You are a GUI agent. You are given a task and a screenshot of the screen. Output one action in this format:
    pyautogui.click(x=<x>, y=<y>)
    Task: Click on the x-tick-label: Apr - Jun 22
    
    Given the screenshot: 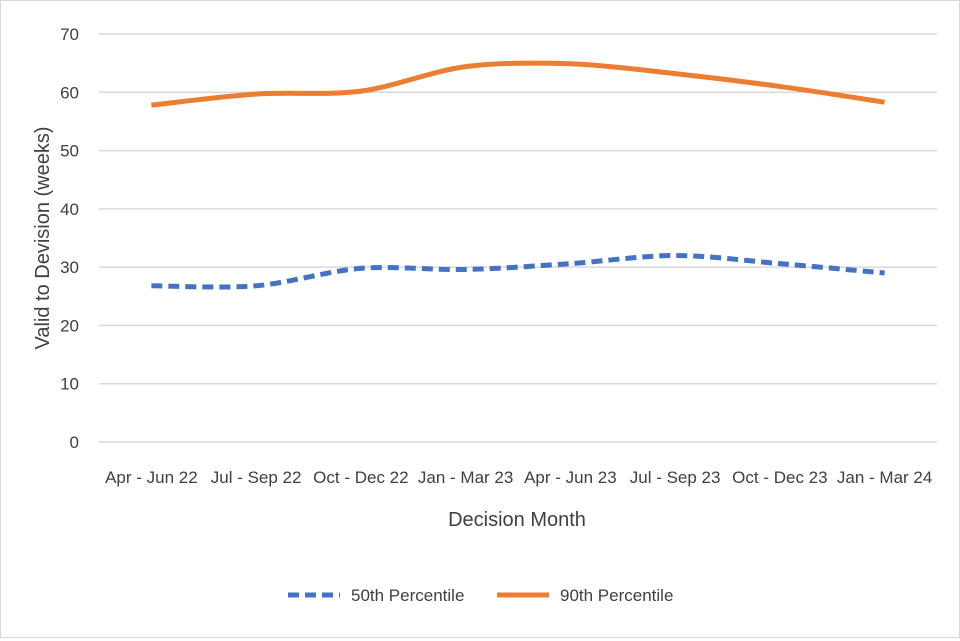 What is the action you would take?
    pyautogui.click(x=151, y=477)
    